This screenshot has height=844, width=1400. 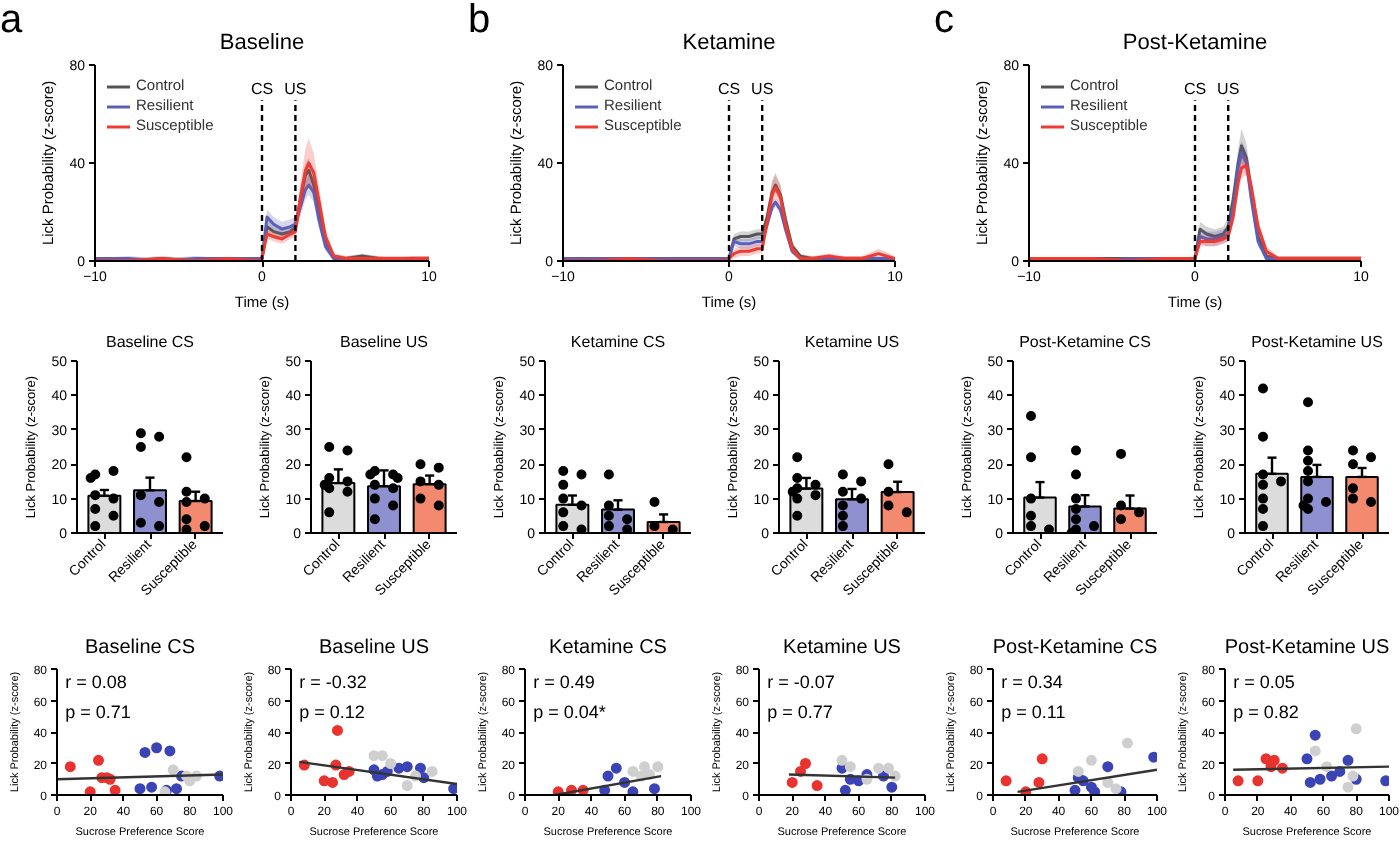 What do you see at coordinates (564, 681) in the screenshot?
I see `annotation: r = 0.49` at bounding box center [564, 681].